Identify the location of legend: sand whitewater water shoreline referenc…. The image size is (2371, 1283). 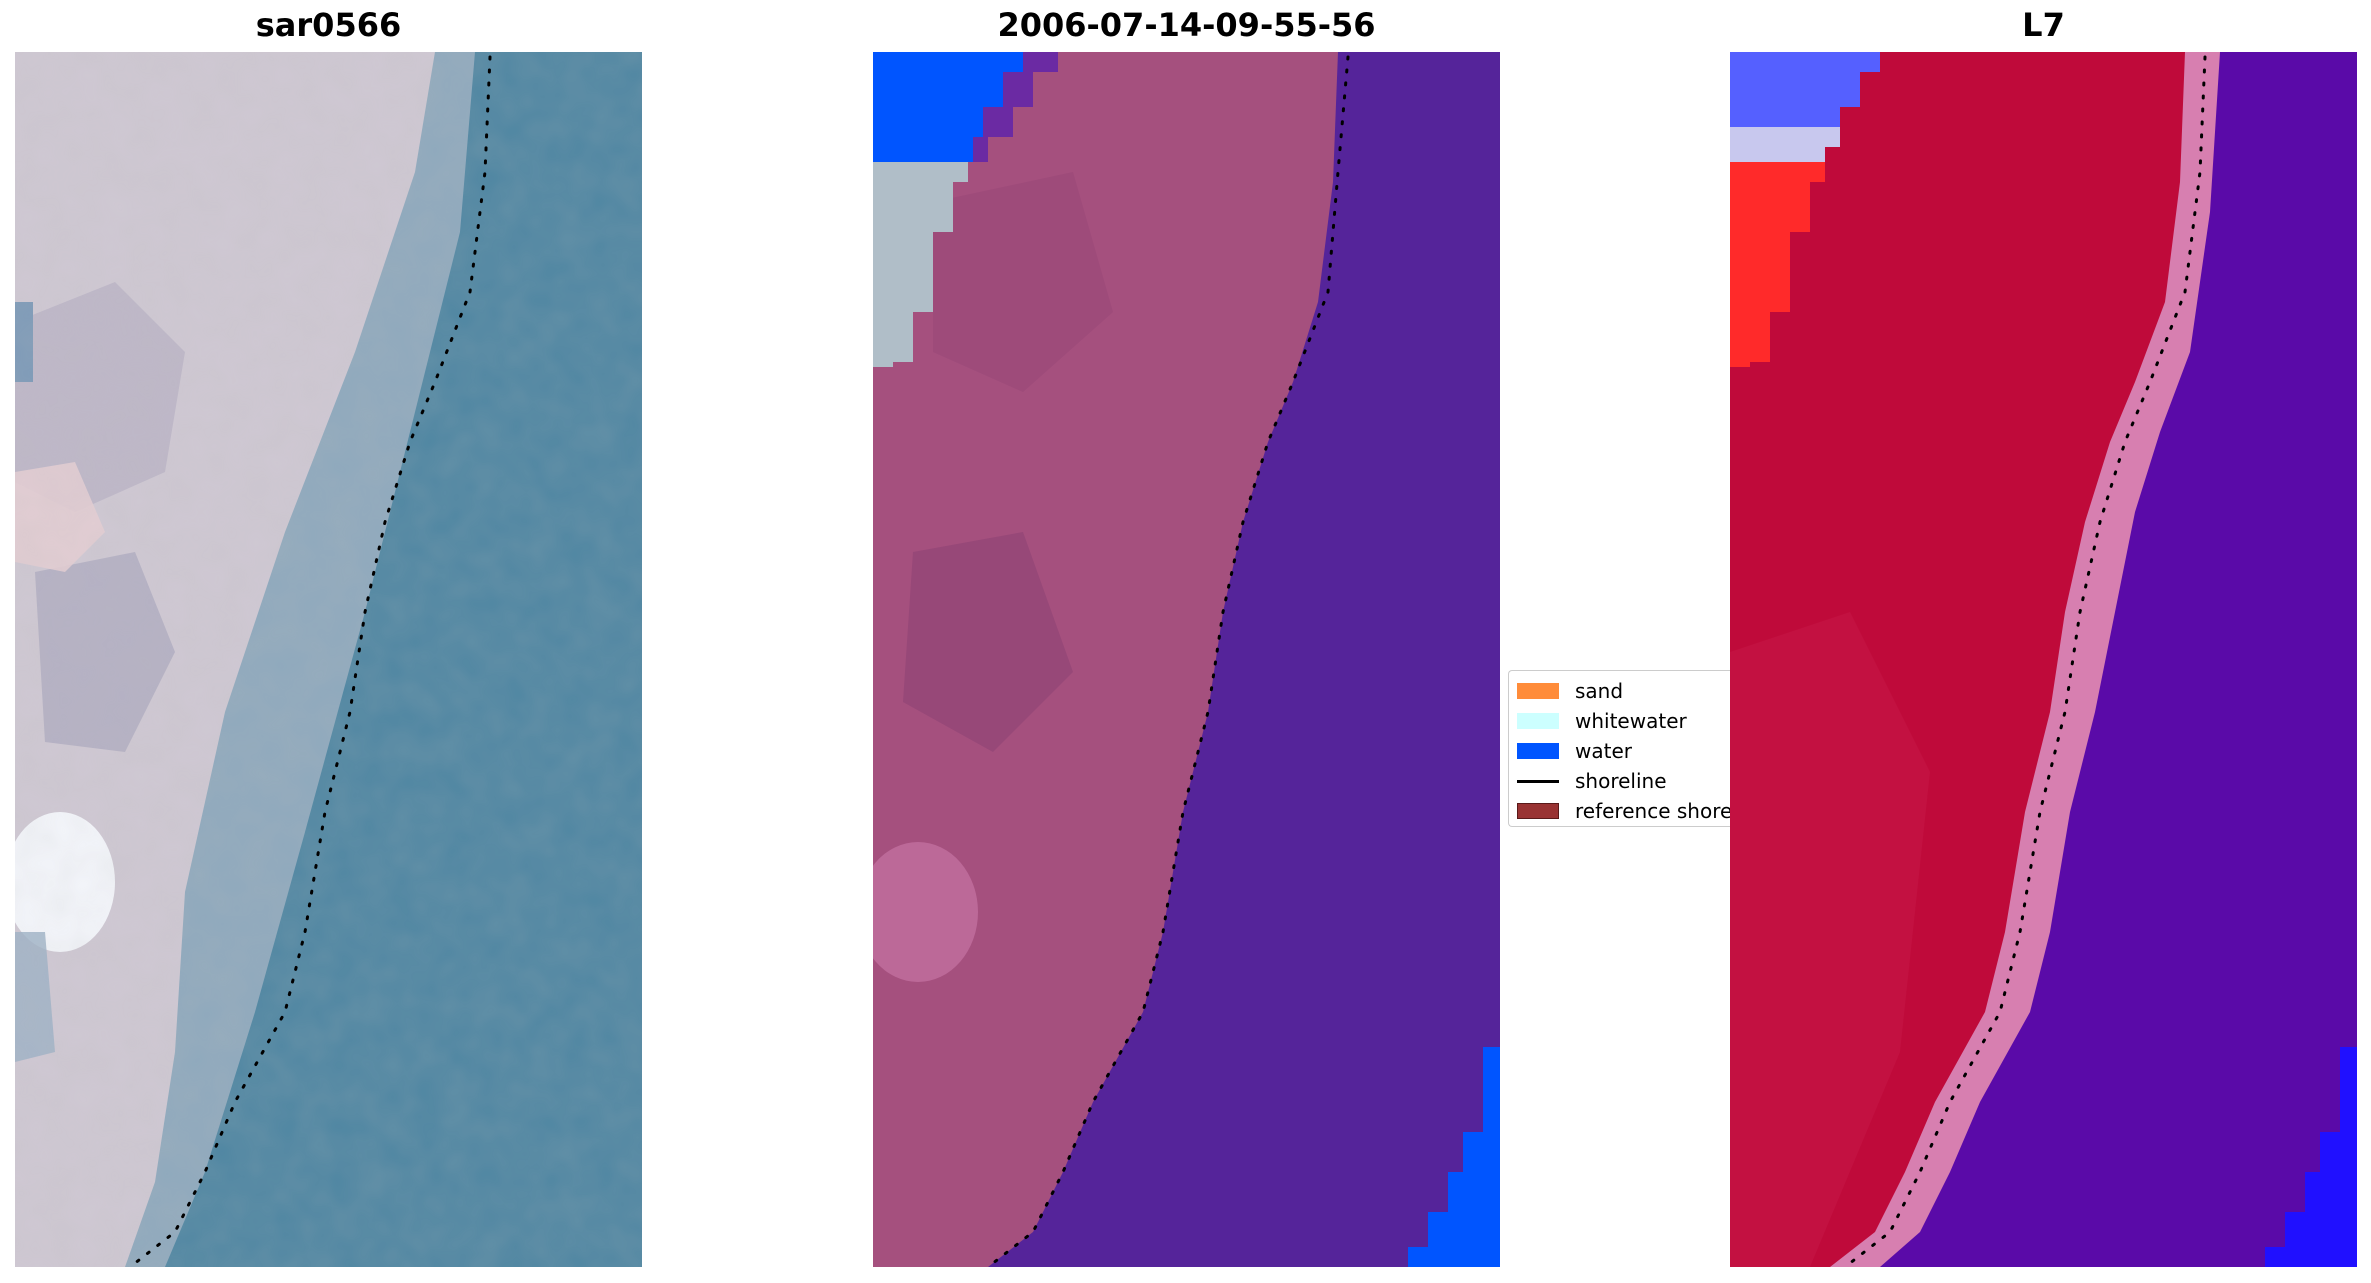
(1619, 748).